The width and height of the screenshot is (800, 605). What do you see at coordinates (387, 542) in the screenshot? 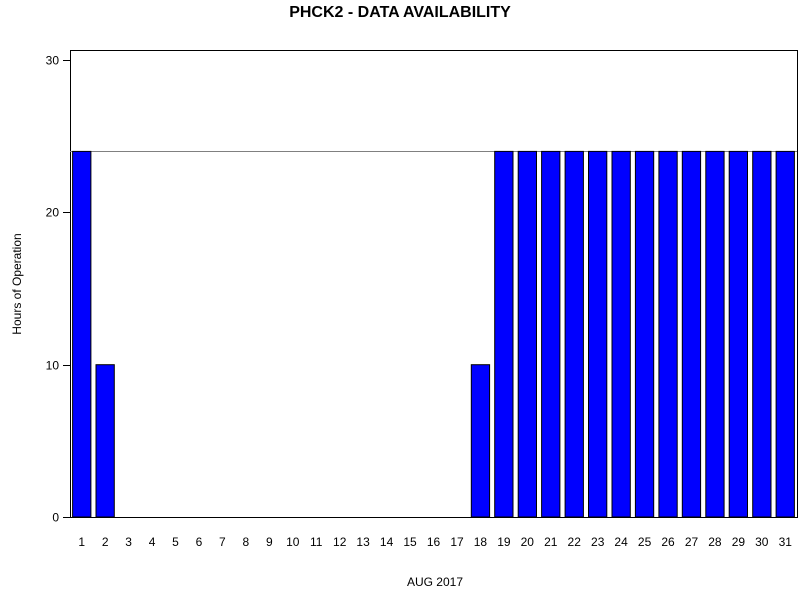
I see `x-tick-label-14: 14` at bounding box center [387, 542].